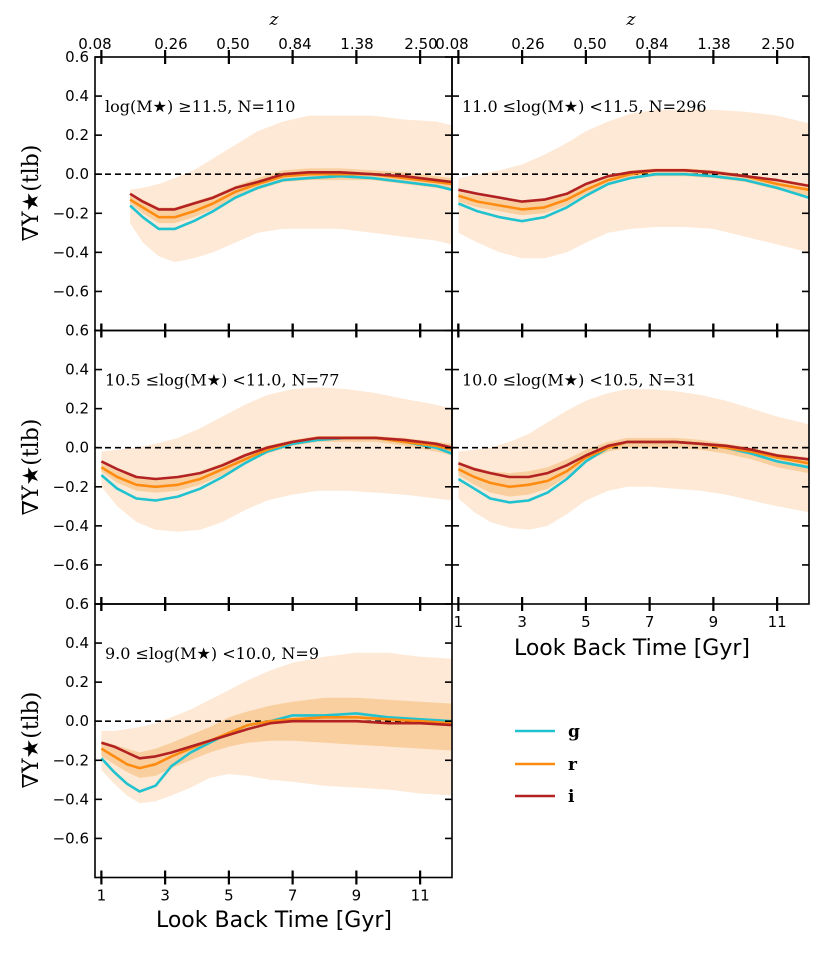 The width and height of the screenshot is (831, 970). Describe the element at coordinates (547, 764) in the screenshot. I see `legend: gri` at that location.